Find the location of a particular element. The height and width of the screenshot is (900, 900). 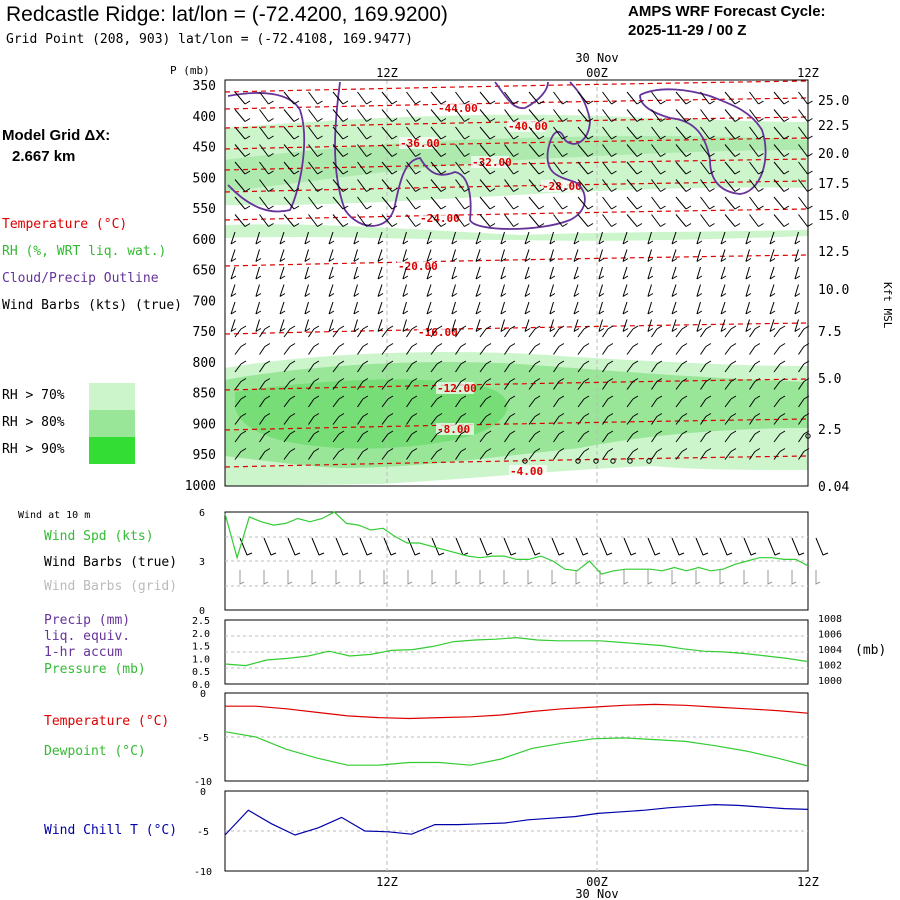

pressure-tick-label: 800 is located at coordinates (204, 363).